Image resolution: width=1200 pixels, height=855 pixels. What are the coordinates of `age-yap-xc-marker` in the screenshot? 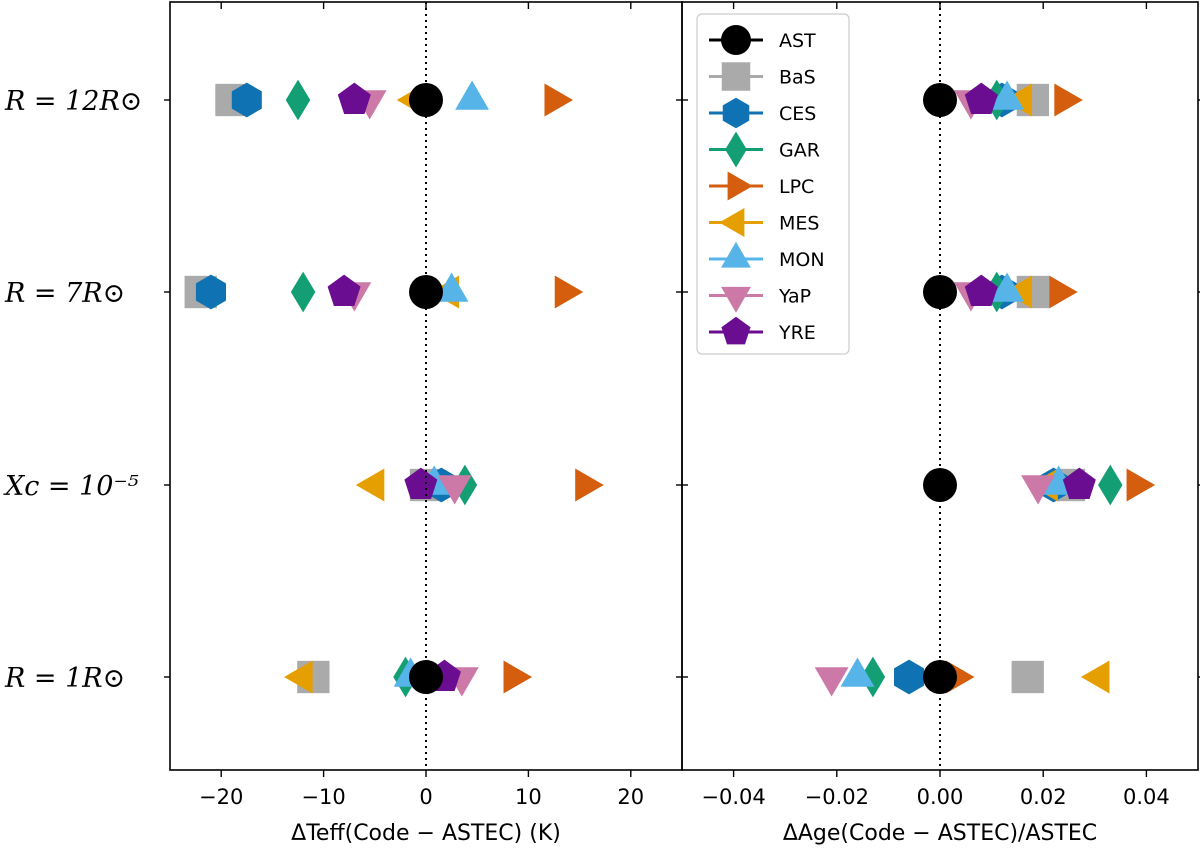 It's located at (1038, 490).